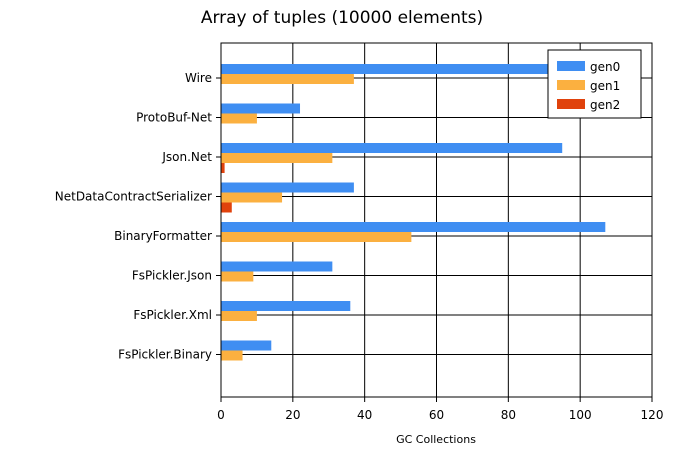  Describe the element at coordinates (605, 86) in the screenshot. I see `legend-label-gen1: gen1` at that location.